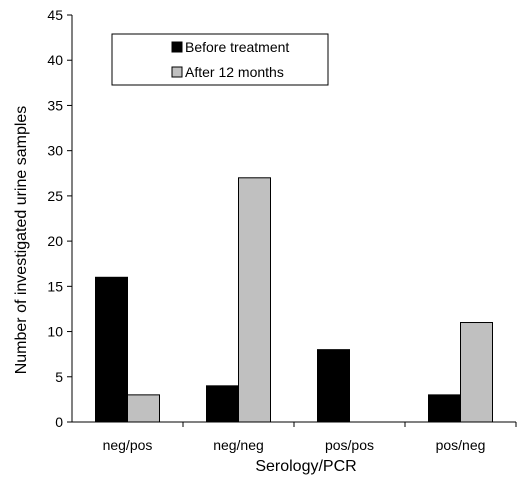 This screenshot has height=489, width=531. I want to click on y-tick-label-20: 20, so click(55, 241).